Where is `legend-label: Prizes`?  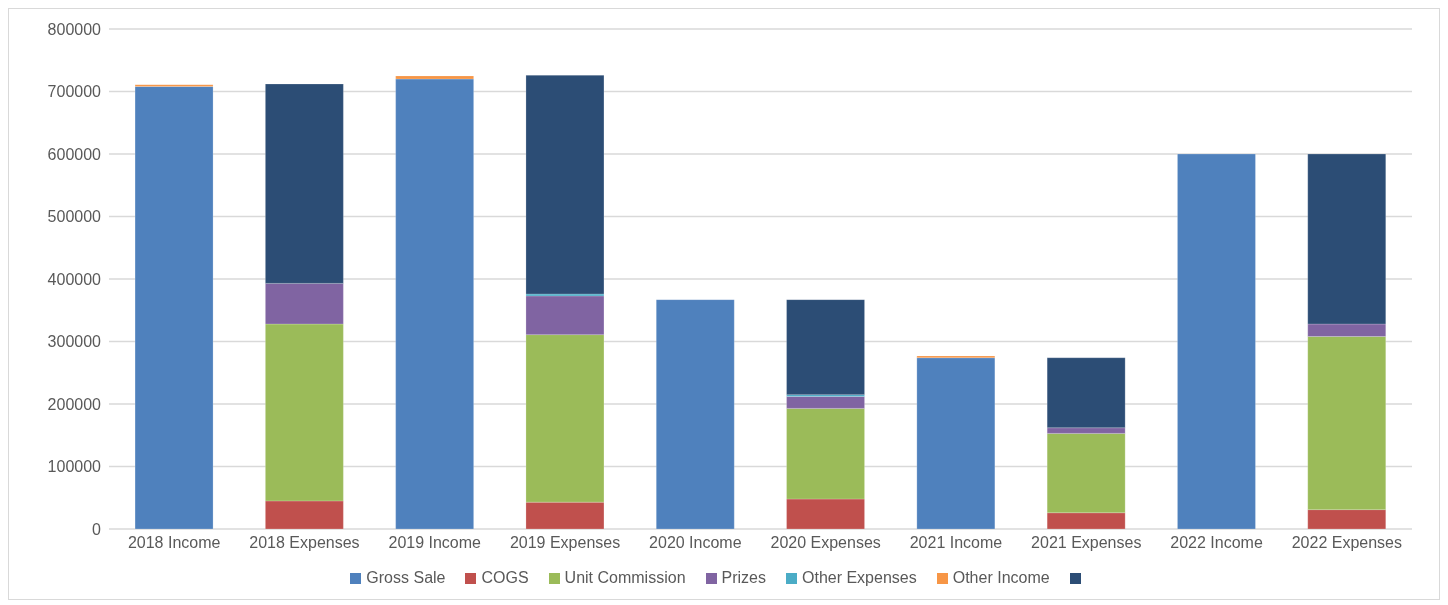
legend-label: Prizes is located at coordinates (743, 578).